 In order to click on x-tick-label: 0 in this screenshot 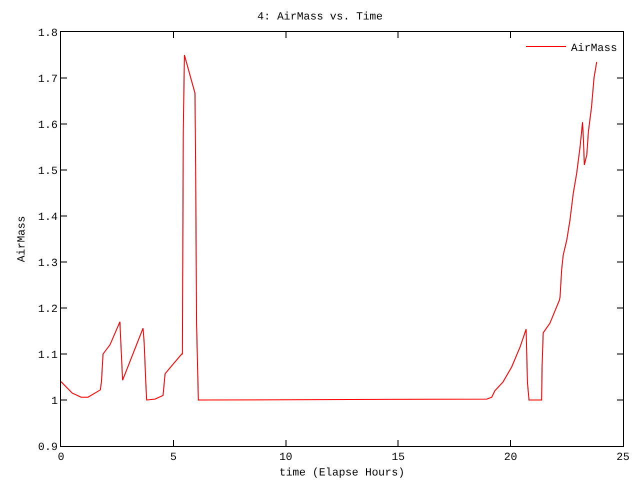, I will do `click(61, 458)`.